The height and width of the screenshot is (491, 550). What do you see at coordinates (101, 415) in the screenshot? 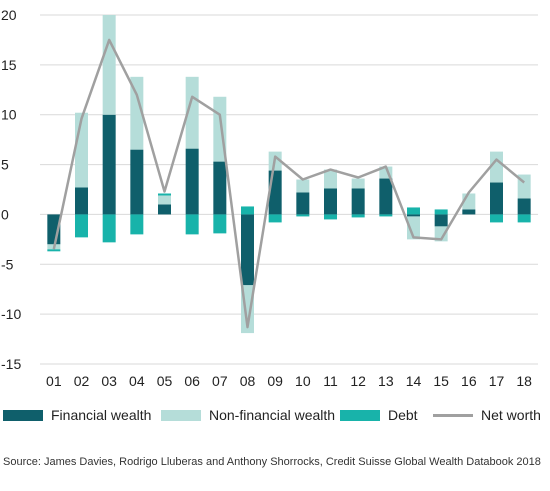
I see `legend-label-financial: Financial wealth` at bounding box center [101, 415].